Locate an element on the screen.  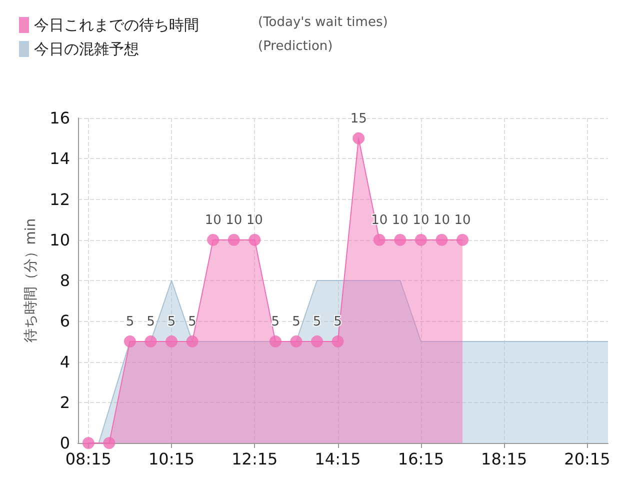
x-tick-label: 16:15 is located at coordinates (421, 459).